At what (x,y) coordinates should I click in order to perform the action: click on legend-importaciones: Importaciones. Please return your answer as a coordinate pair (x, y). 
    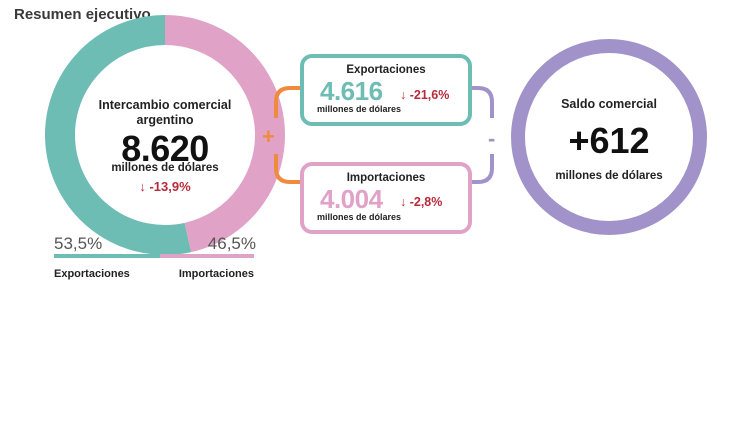
    Looking at the image, I should click on (216, 274).